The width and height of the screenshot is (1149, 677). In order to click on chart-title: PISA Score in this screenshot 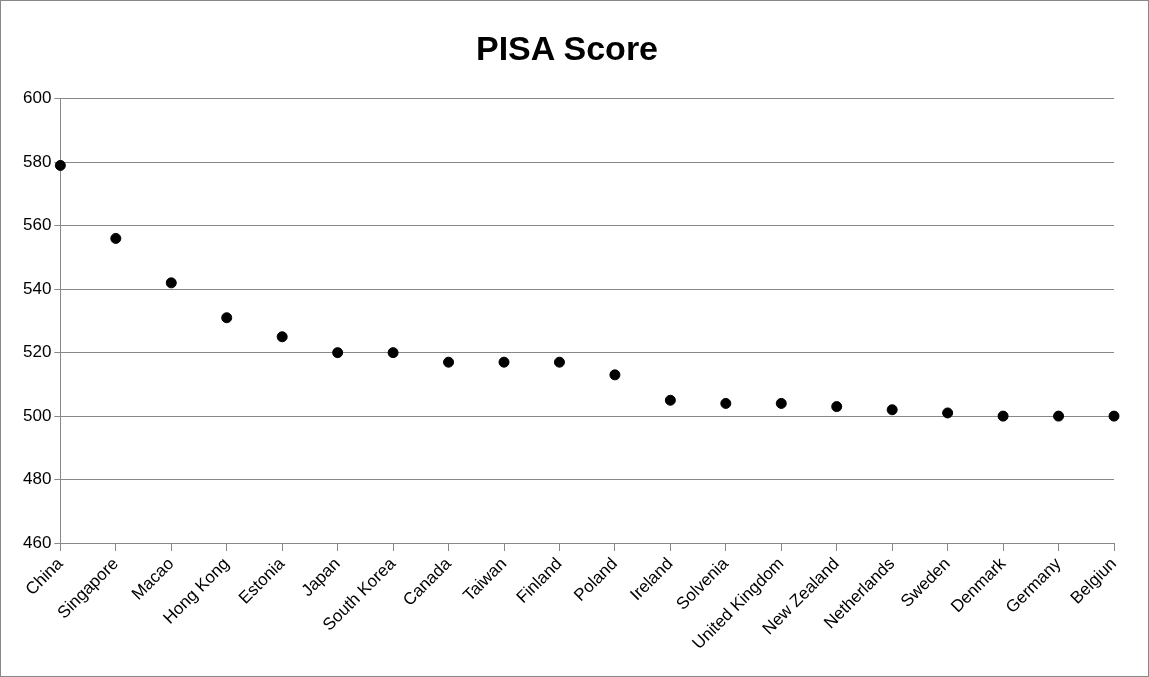, I will do `click(567, 47)`.